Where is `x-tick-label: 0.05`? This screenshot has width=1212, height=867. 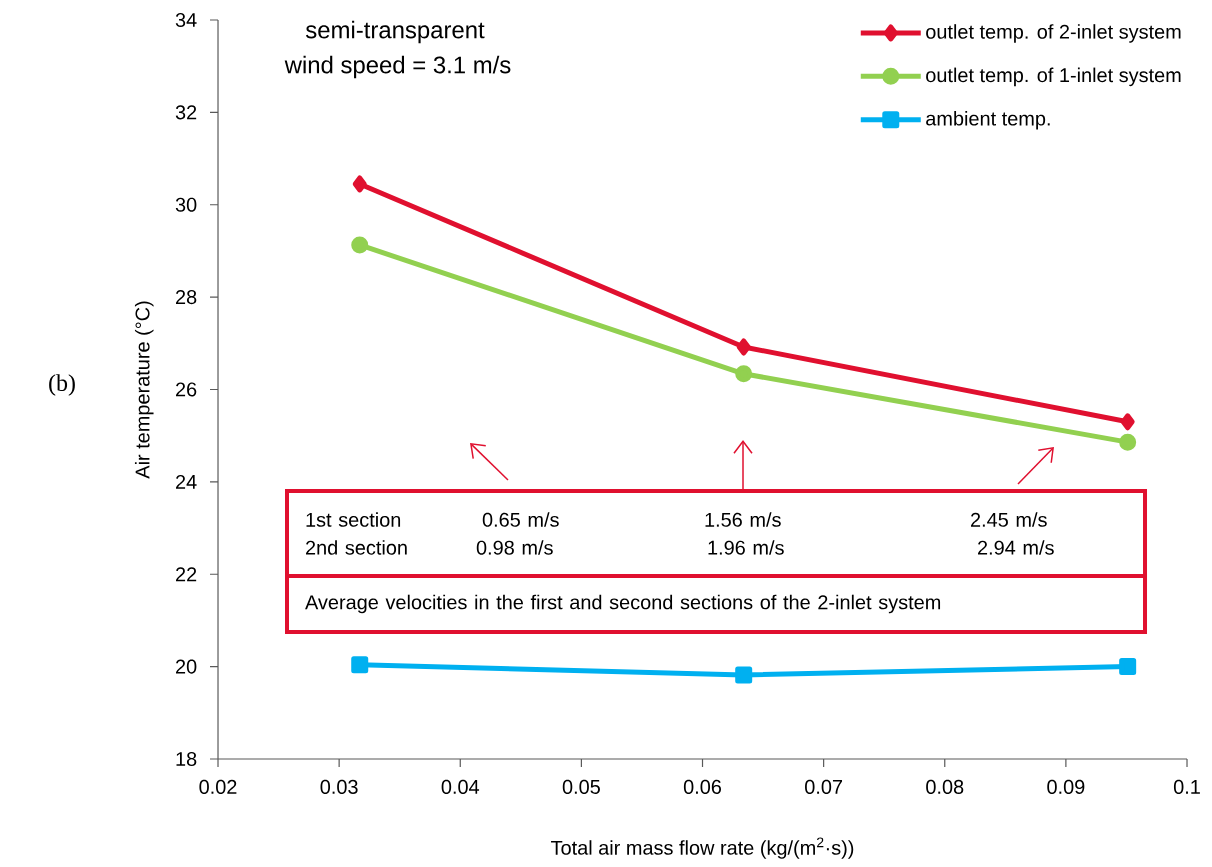 x-tick-label: 0.05 is located at coordinates (581, 786).